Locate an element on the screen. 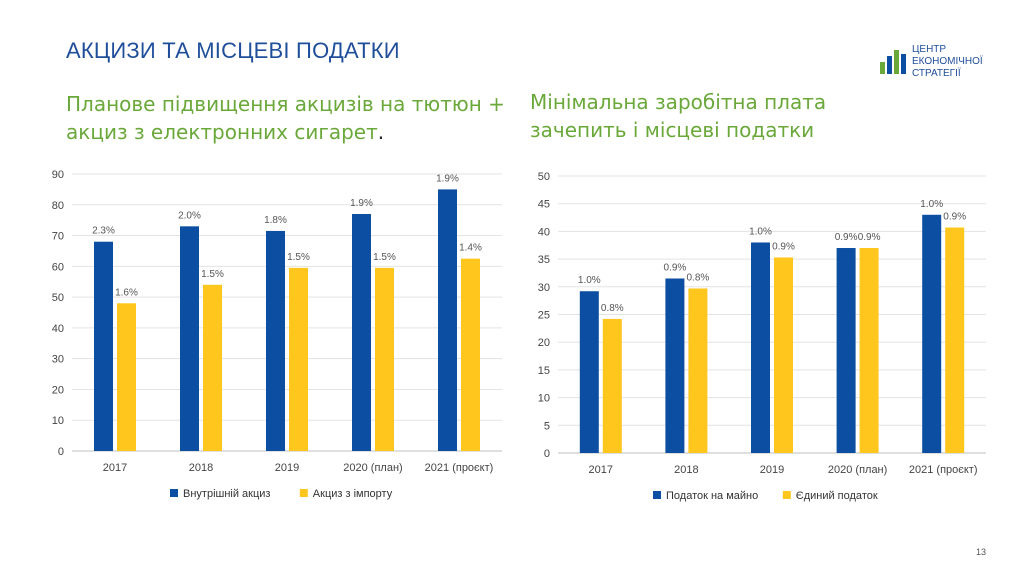  data-label: 1.8% is located at coordinates (275, 220).